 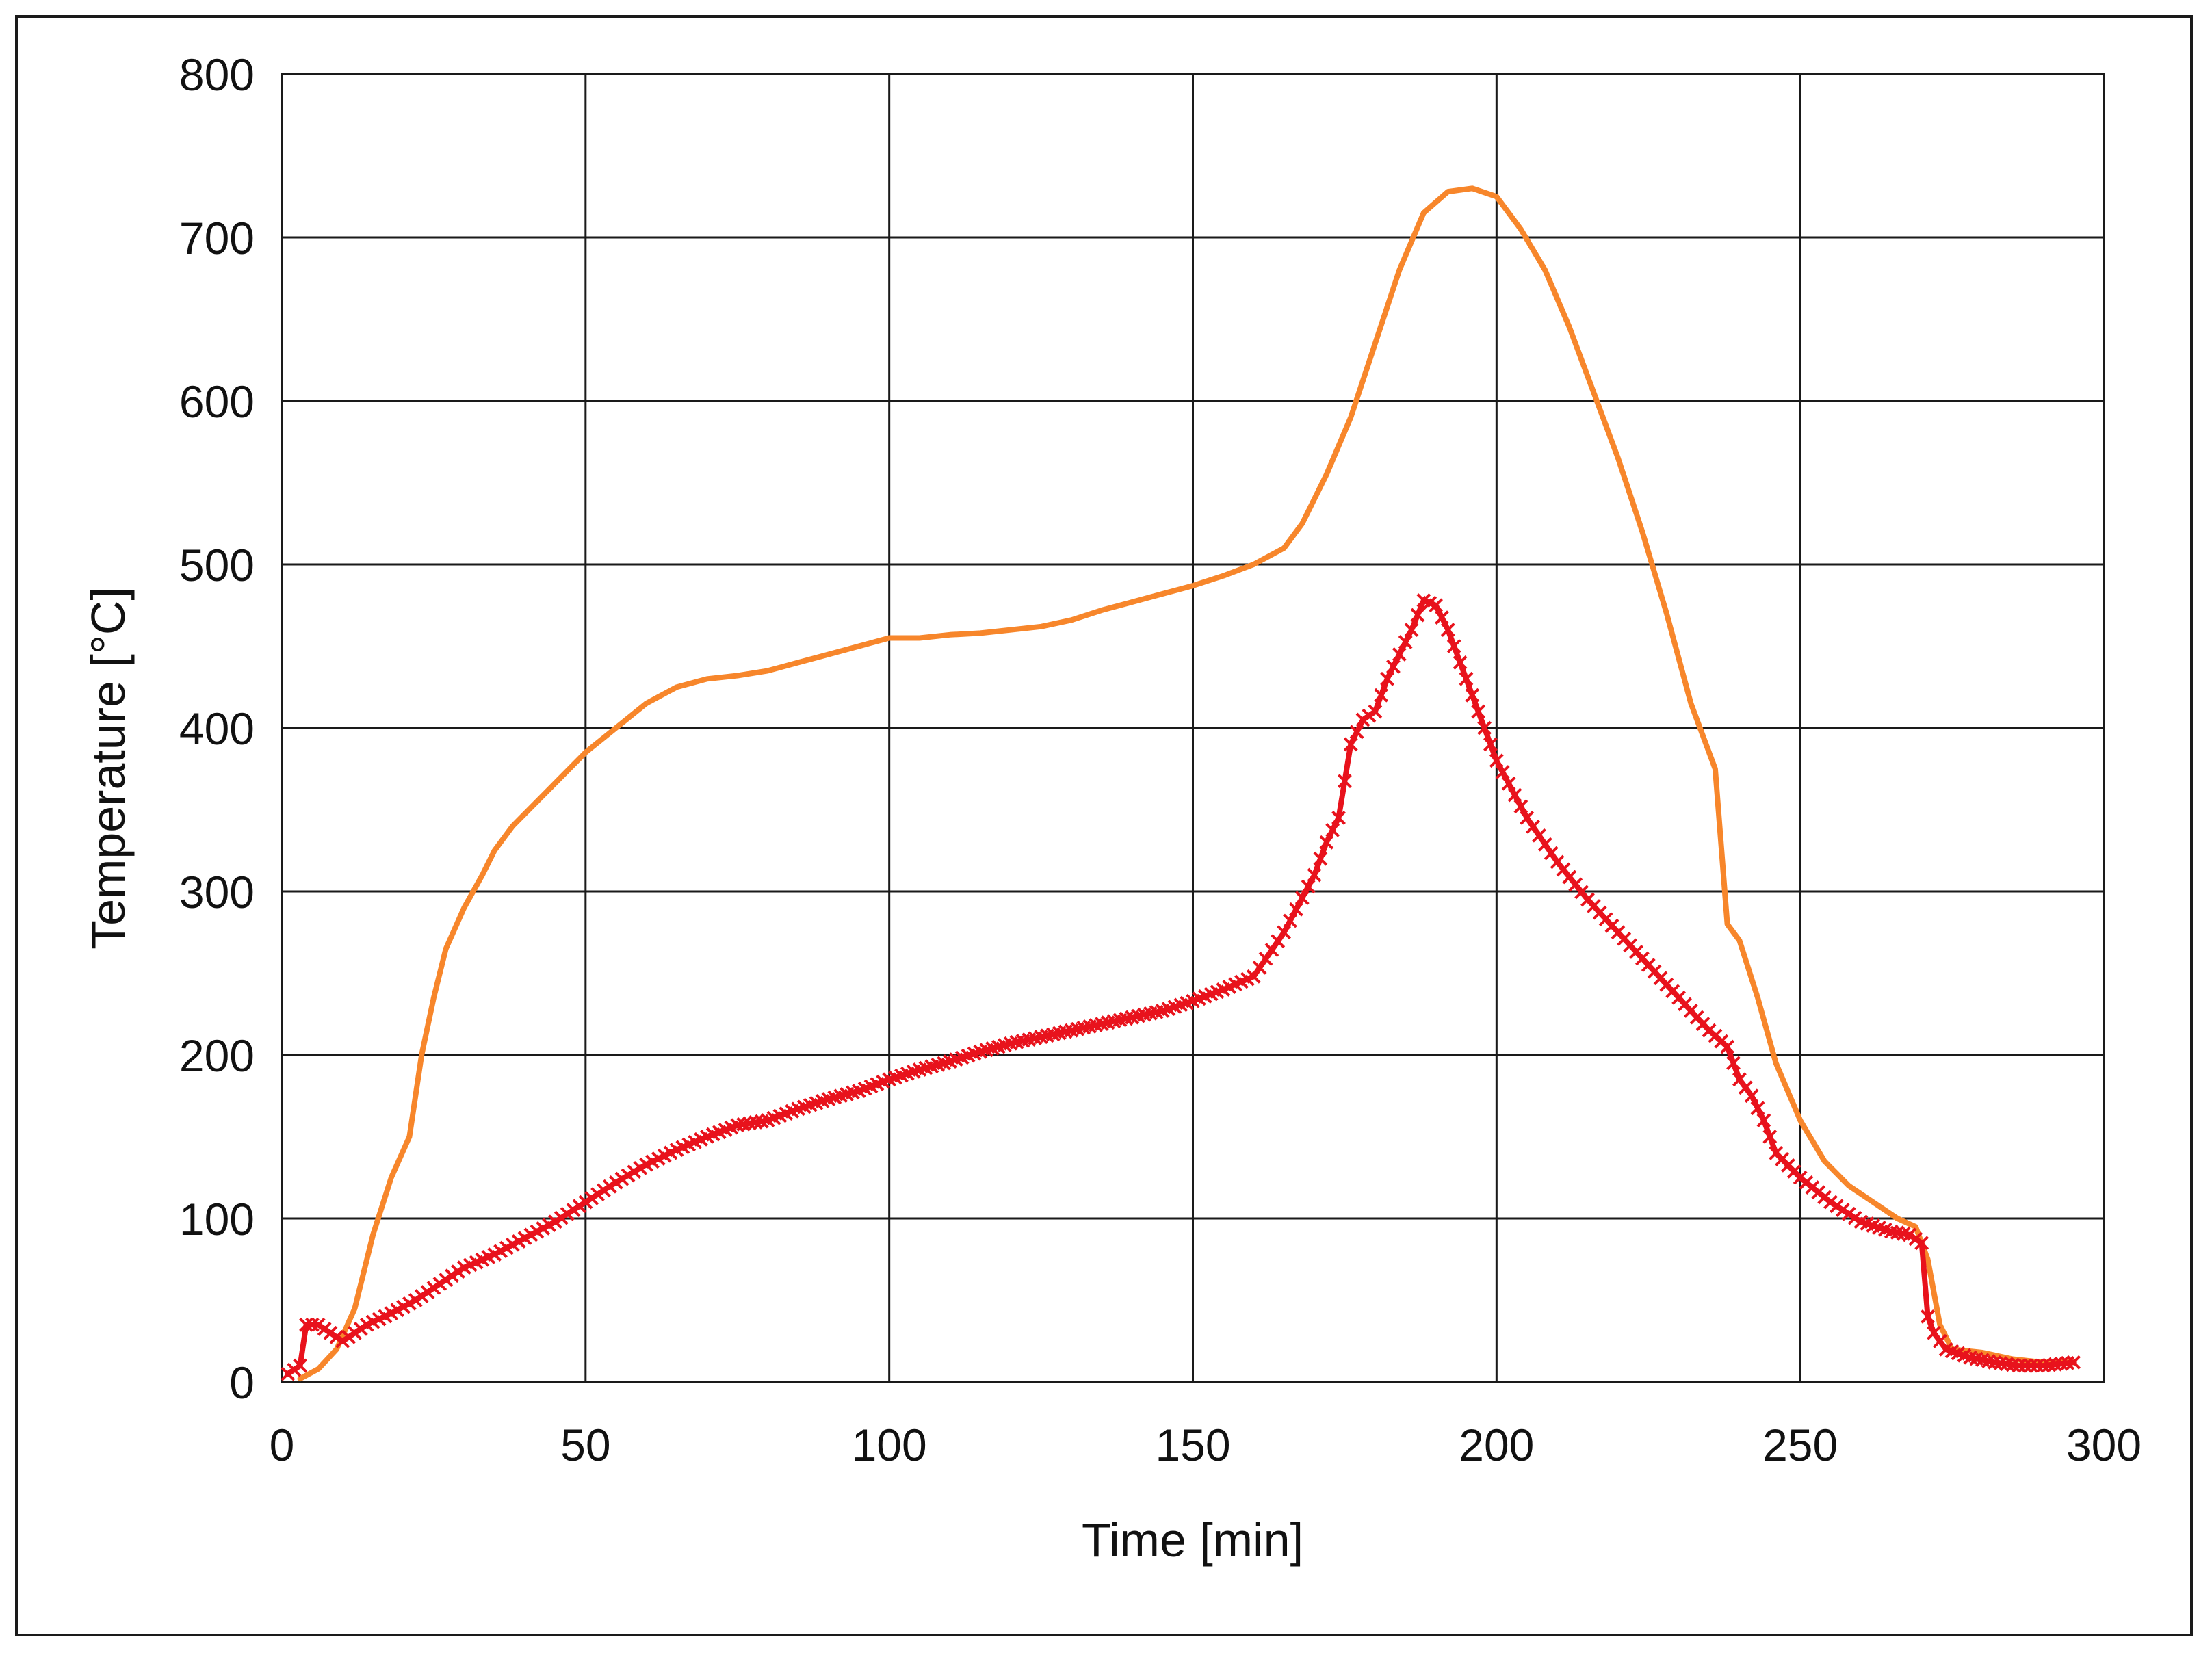 What do you see at coordinates (217, 1219) in the screenshot?
I see `y-tick-label: 100` at bounding box center [217, 1219].